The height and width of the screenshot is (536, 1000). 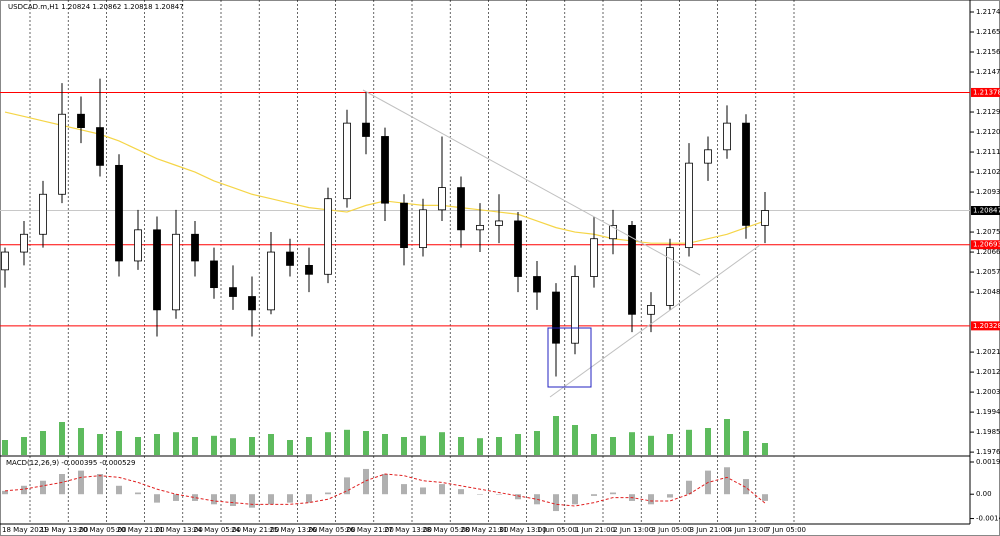 What do you see at coordinates (633, 530) in the screenshot?
I see `x-tick-label: 2 Jun 13:00` at bounding box center [633, 530].